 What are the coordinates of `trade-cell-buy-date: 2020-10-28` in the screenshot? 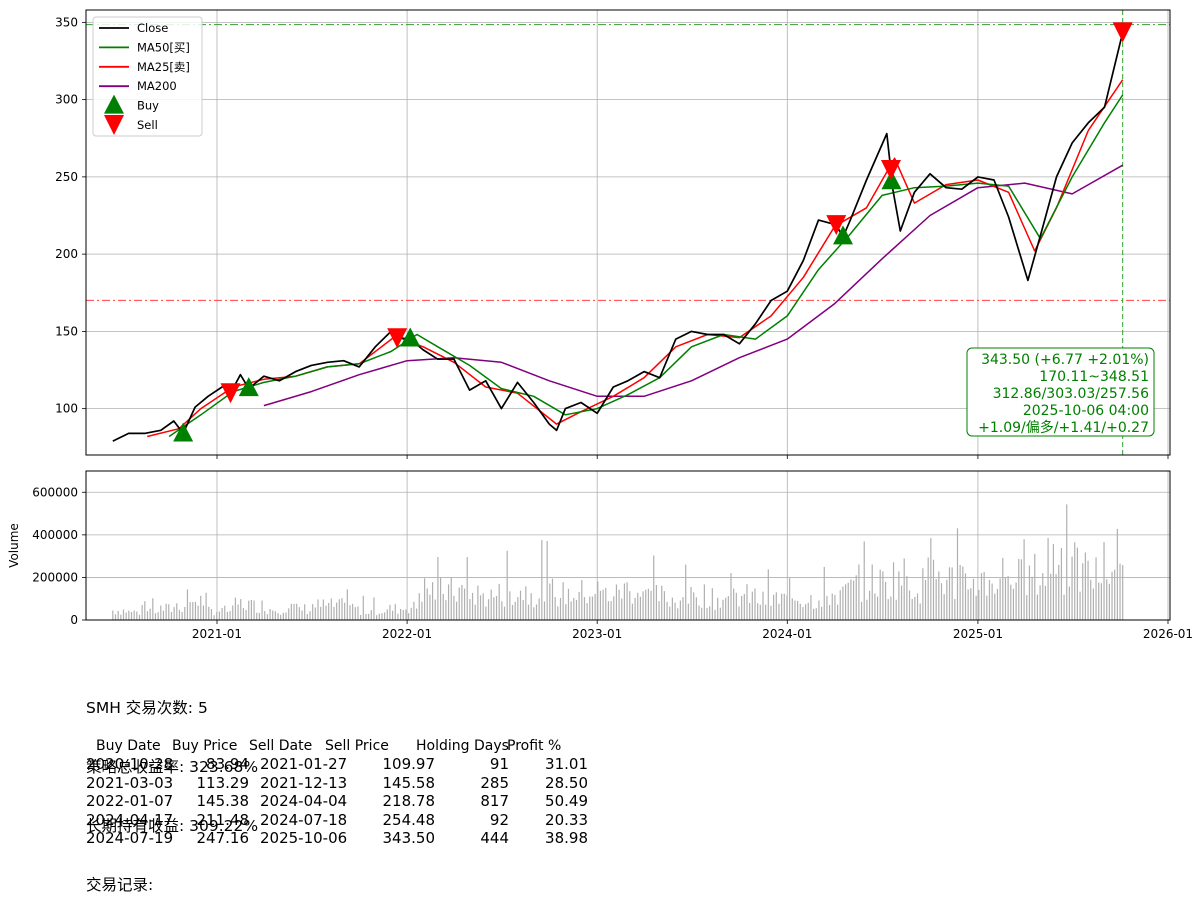 It's located at (130, 764).